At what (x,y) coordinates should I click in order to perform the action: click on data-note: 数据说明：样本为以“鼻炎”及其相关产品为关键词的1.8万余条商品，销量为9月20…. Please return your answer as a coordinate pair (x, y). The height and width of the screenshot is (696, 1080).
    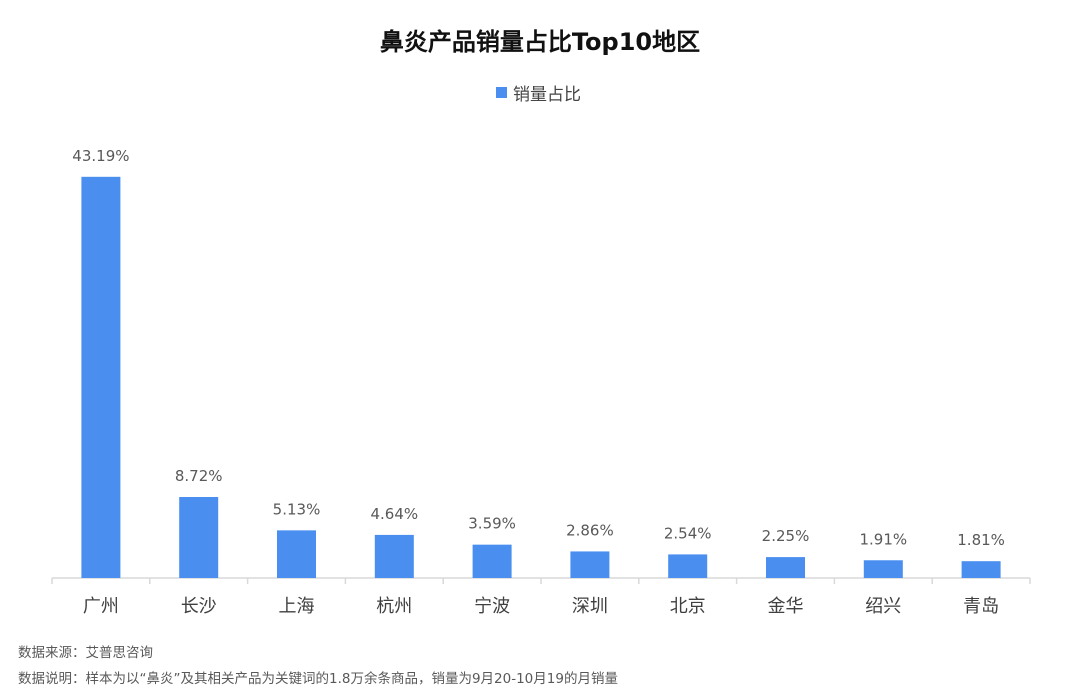
    Looking at the image, I should click on (318, 679).